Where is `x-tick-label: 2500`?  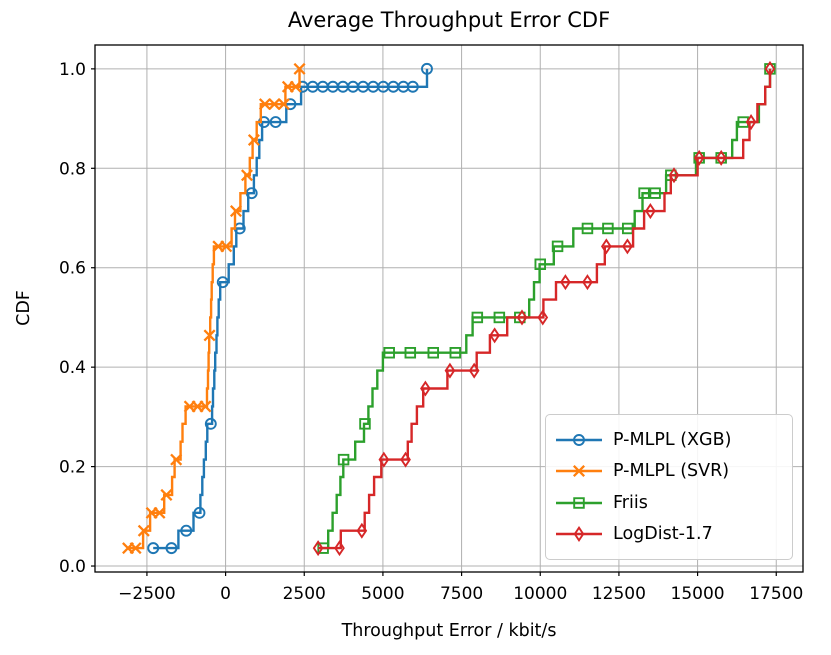
x-tick-label: 2500 is located at coordinates (304, 594).